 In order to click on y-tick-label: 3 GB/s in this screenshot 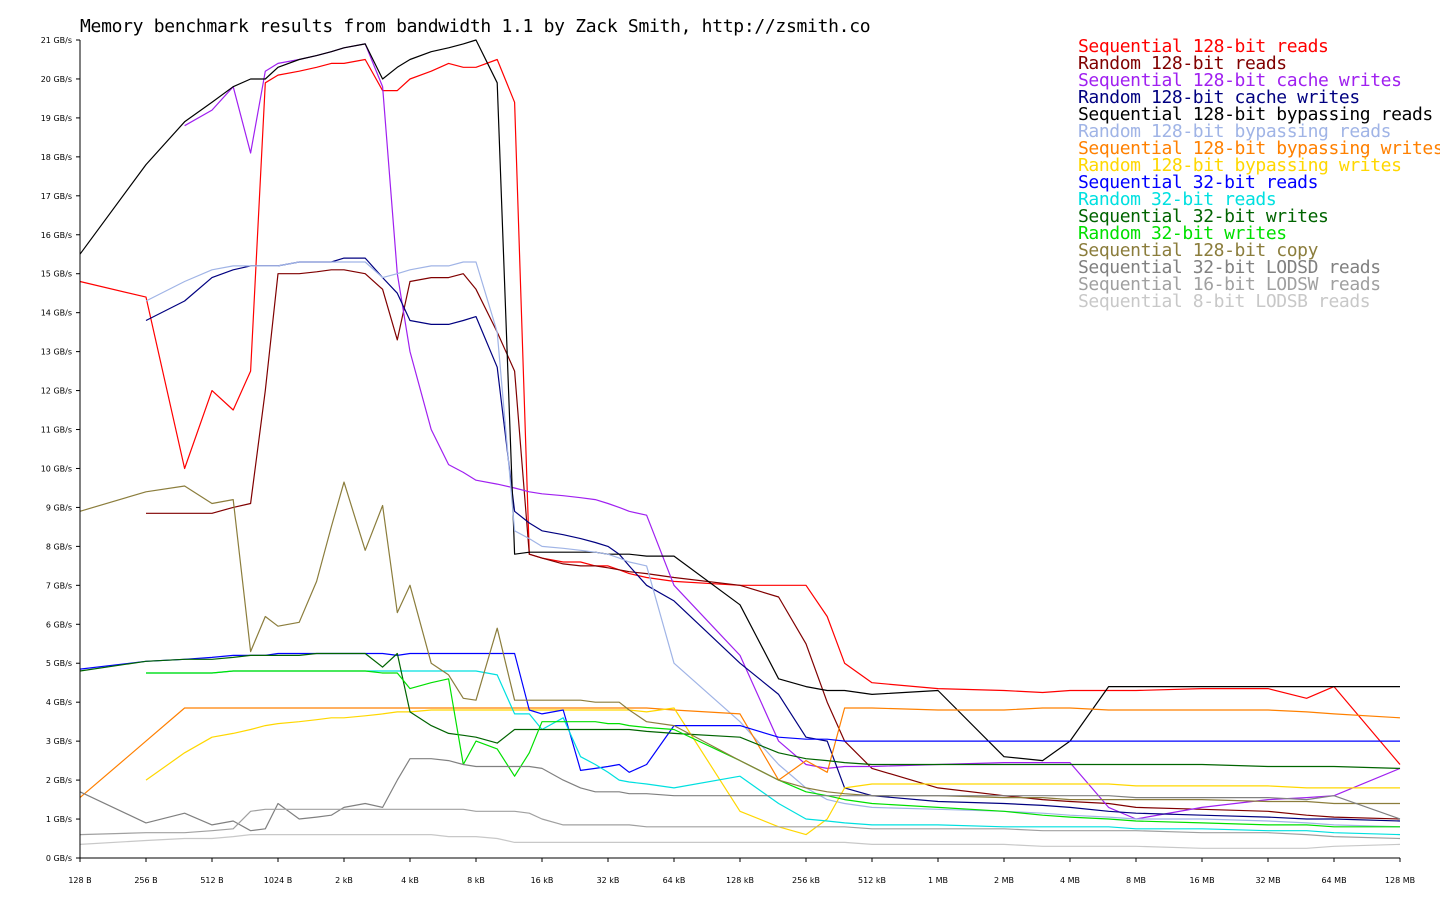, I will do `click(59, 741)`.